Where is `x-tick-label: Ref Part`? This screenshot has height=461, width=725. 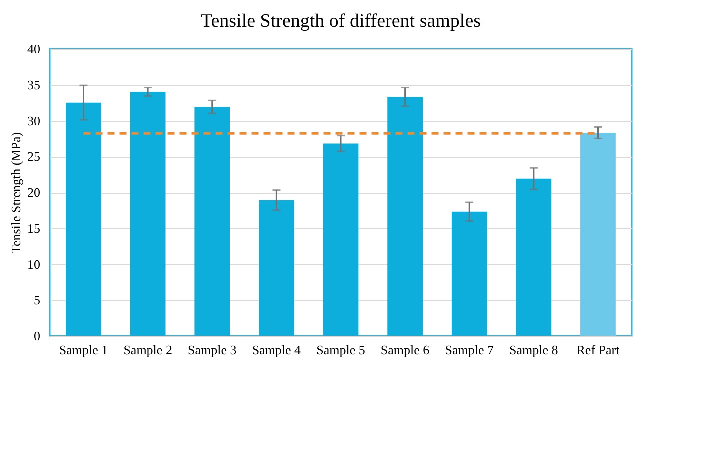 x-tick-label: Ref Part is located at coordinates (598, 350).